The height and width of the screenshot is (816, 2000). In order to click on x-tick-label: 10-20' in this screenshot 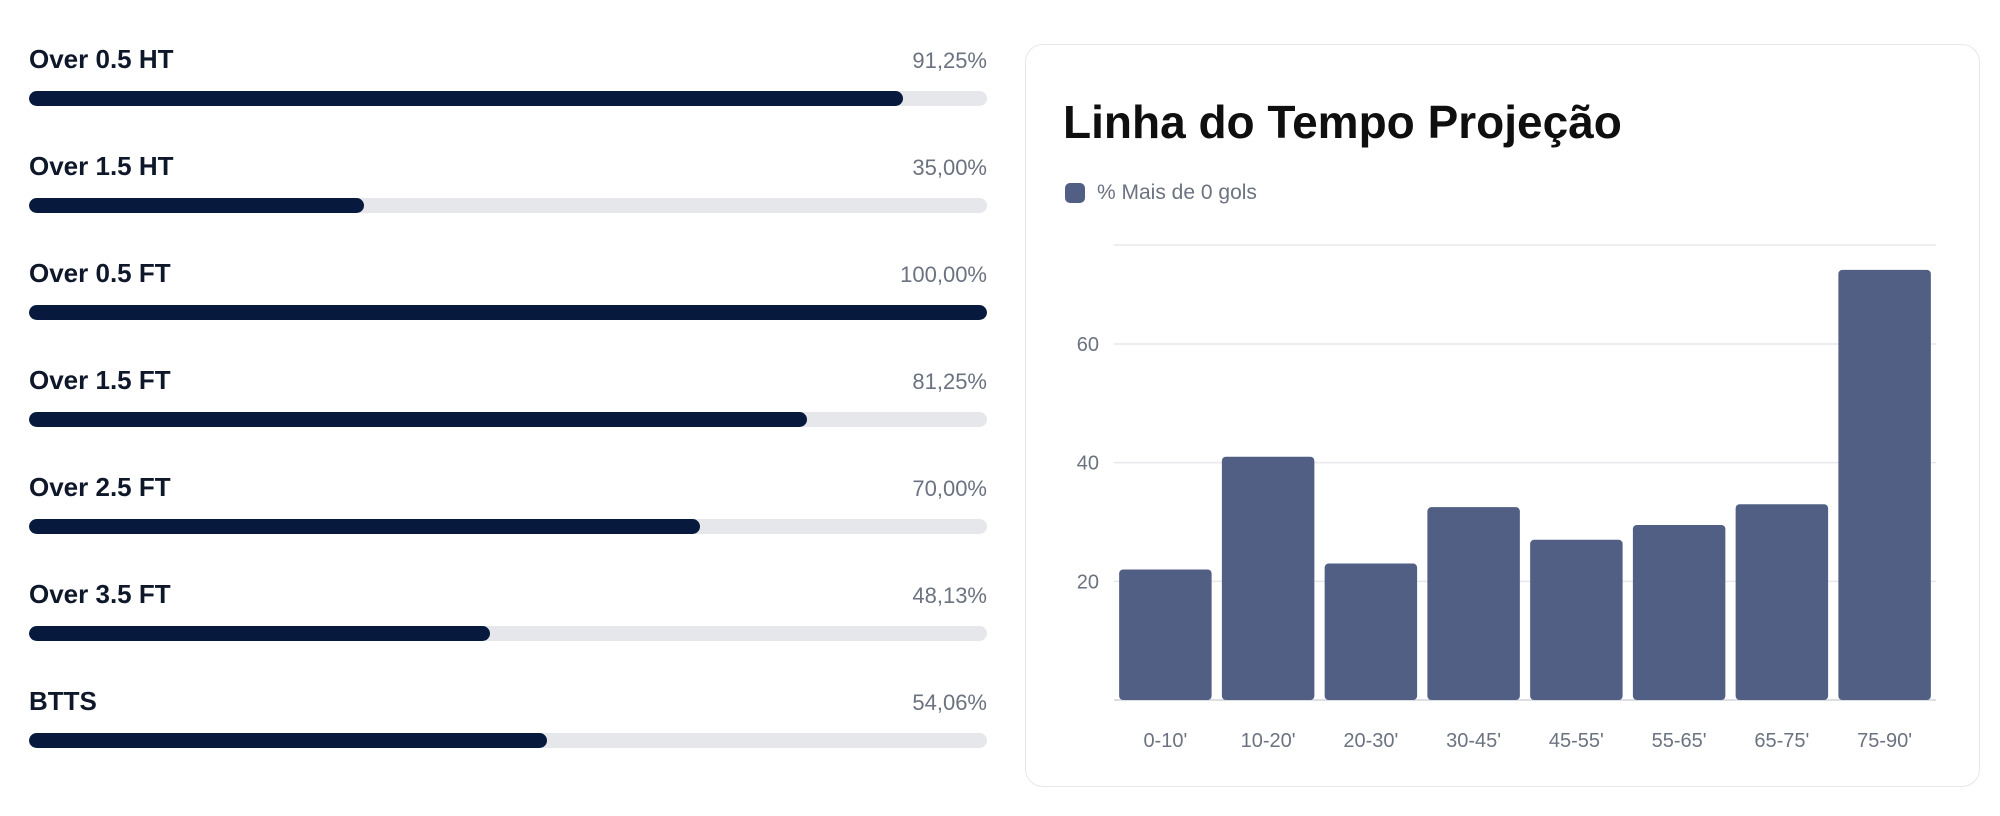, I will do `click(1268, 741)`.